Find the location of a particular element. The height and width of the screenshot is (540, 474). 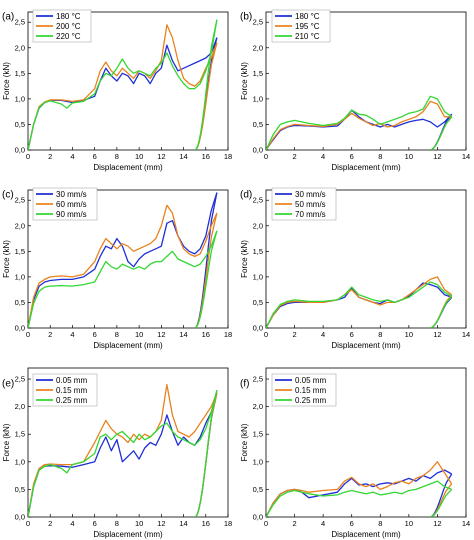

panel-label: (d) is located at coordinates (246, 194).